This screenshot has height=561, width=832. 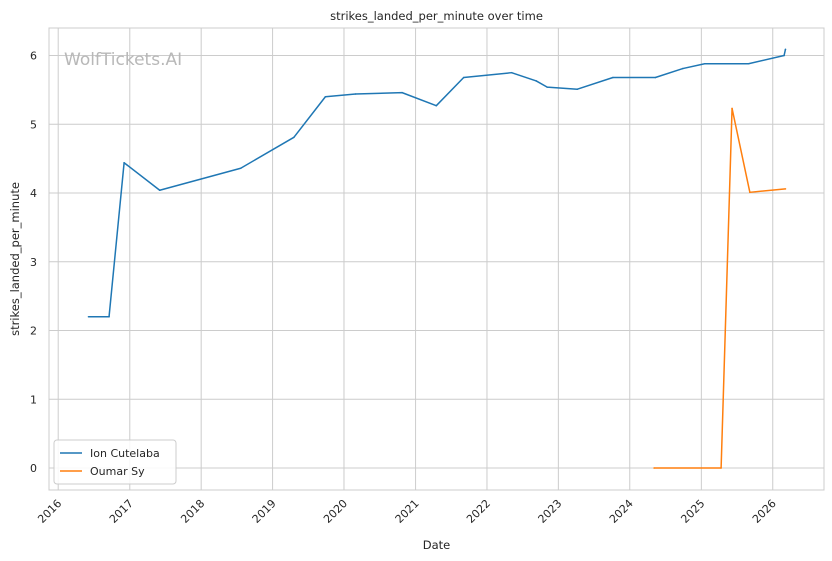 I want to click on y-tick-label: 5, so click(x=33, y=124).